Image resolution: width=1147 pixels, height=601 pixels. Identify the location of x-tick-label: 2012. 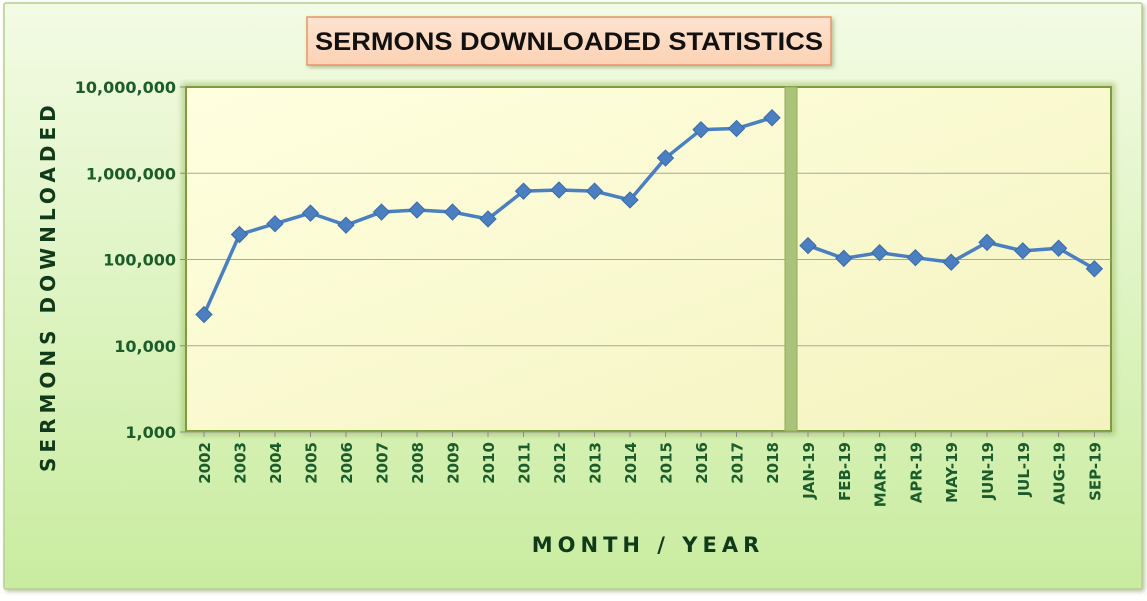
(560, 463).